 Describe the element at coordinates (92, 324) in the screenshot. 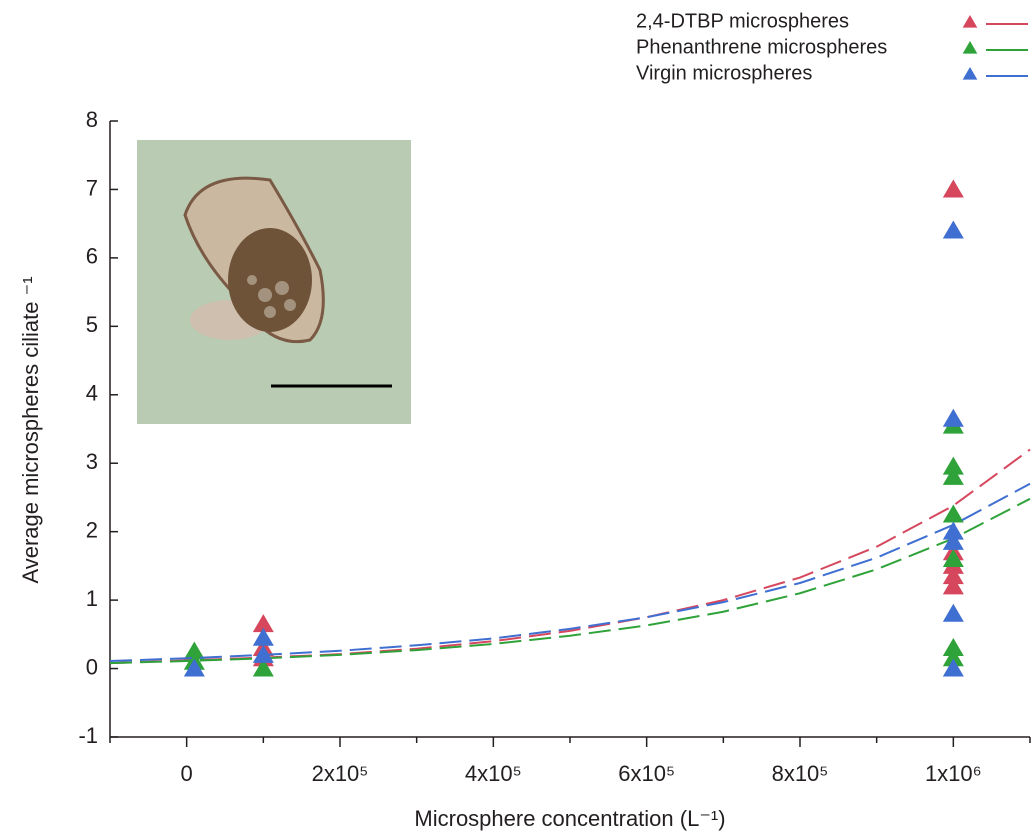

I see `y-tick-label: 5` at that location.